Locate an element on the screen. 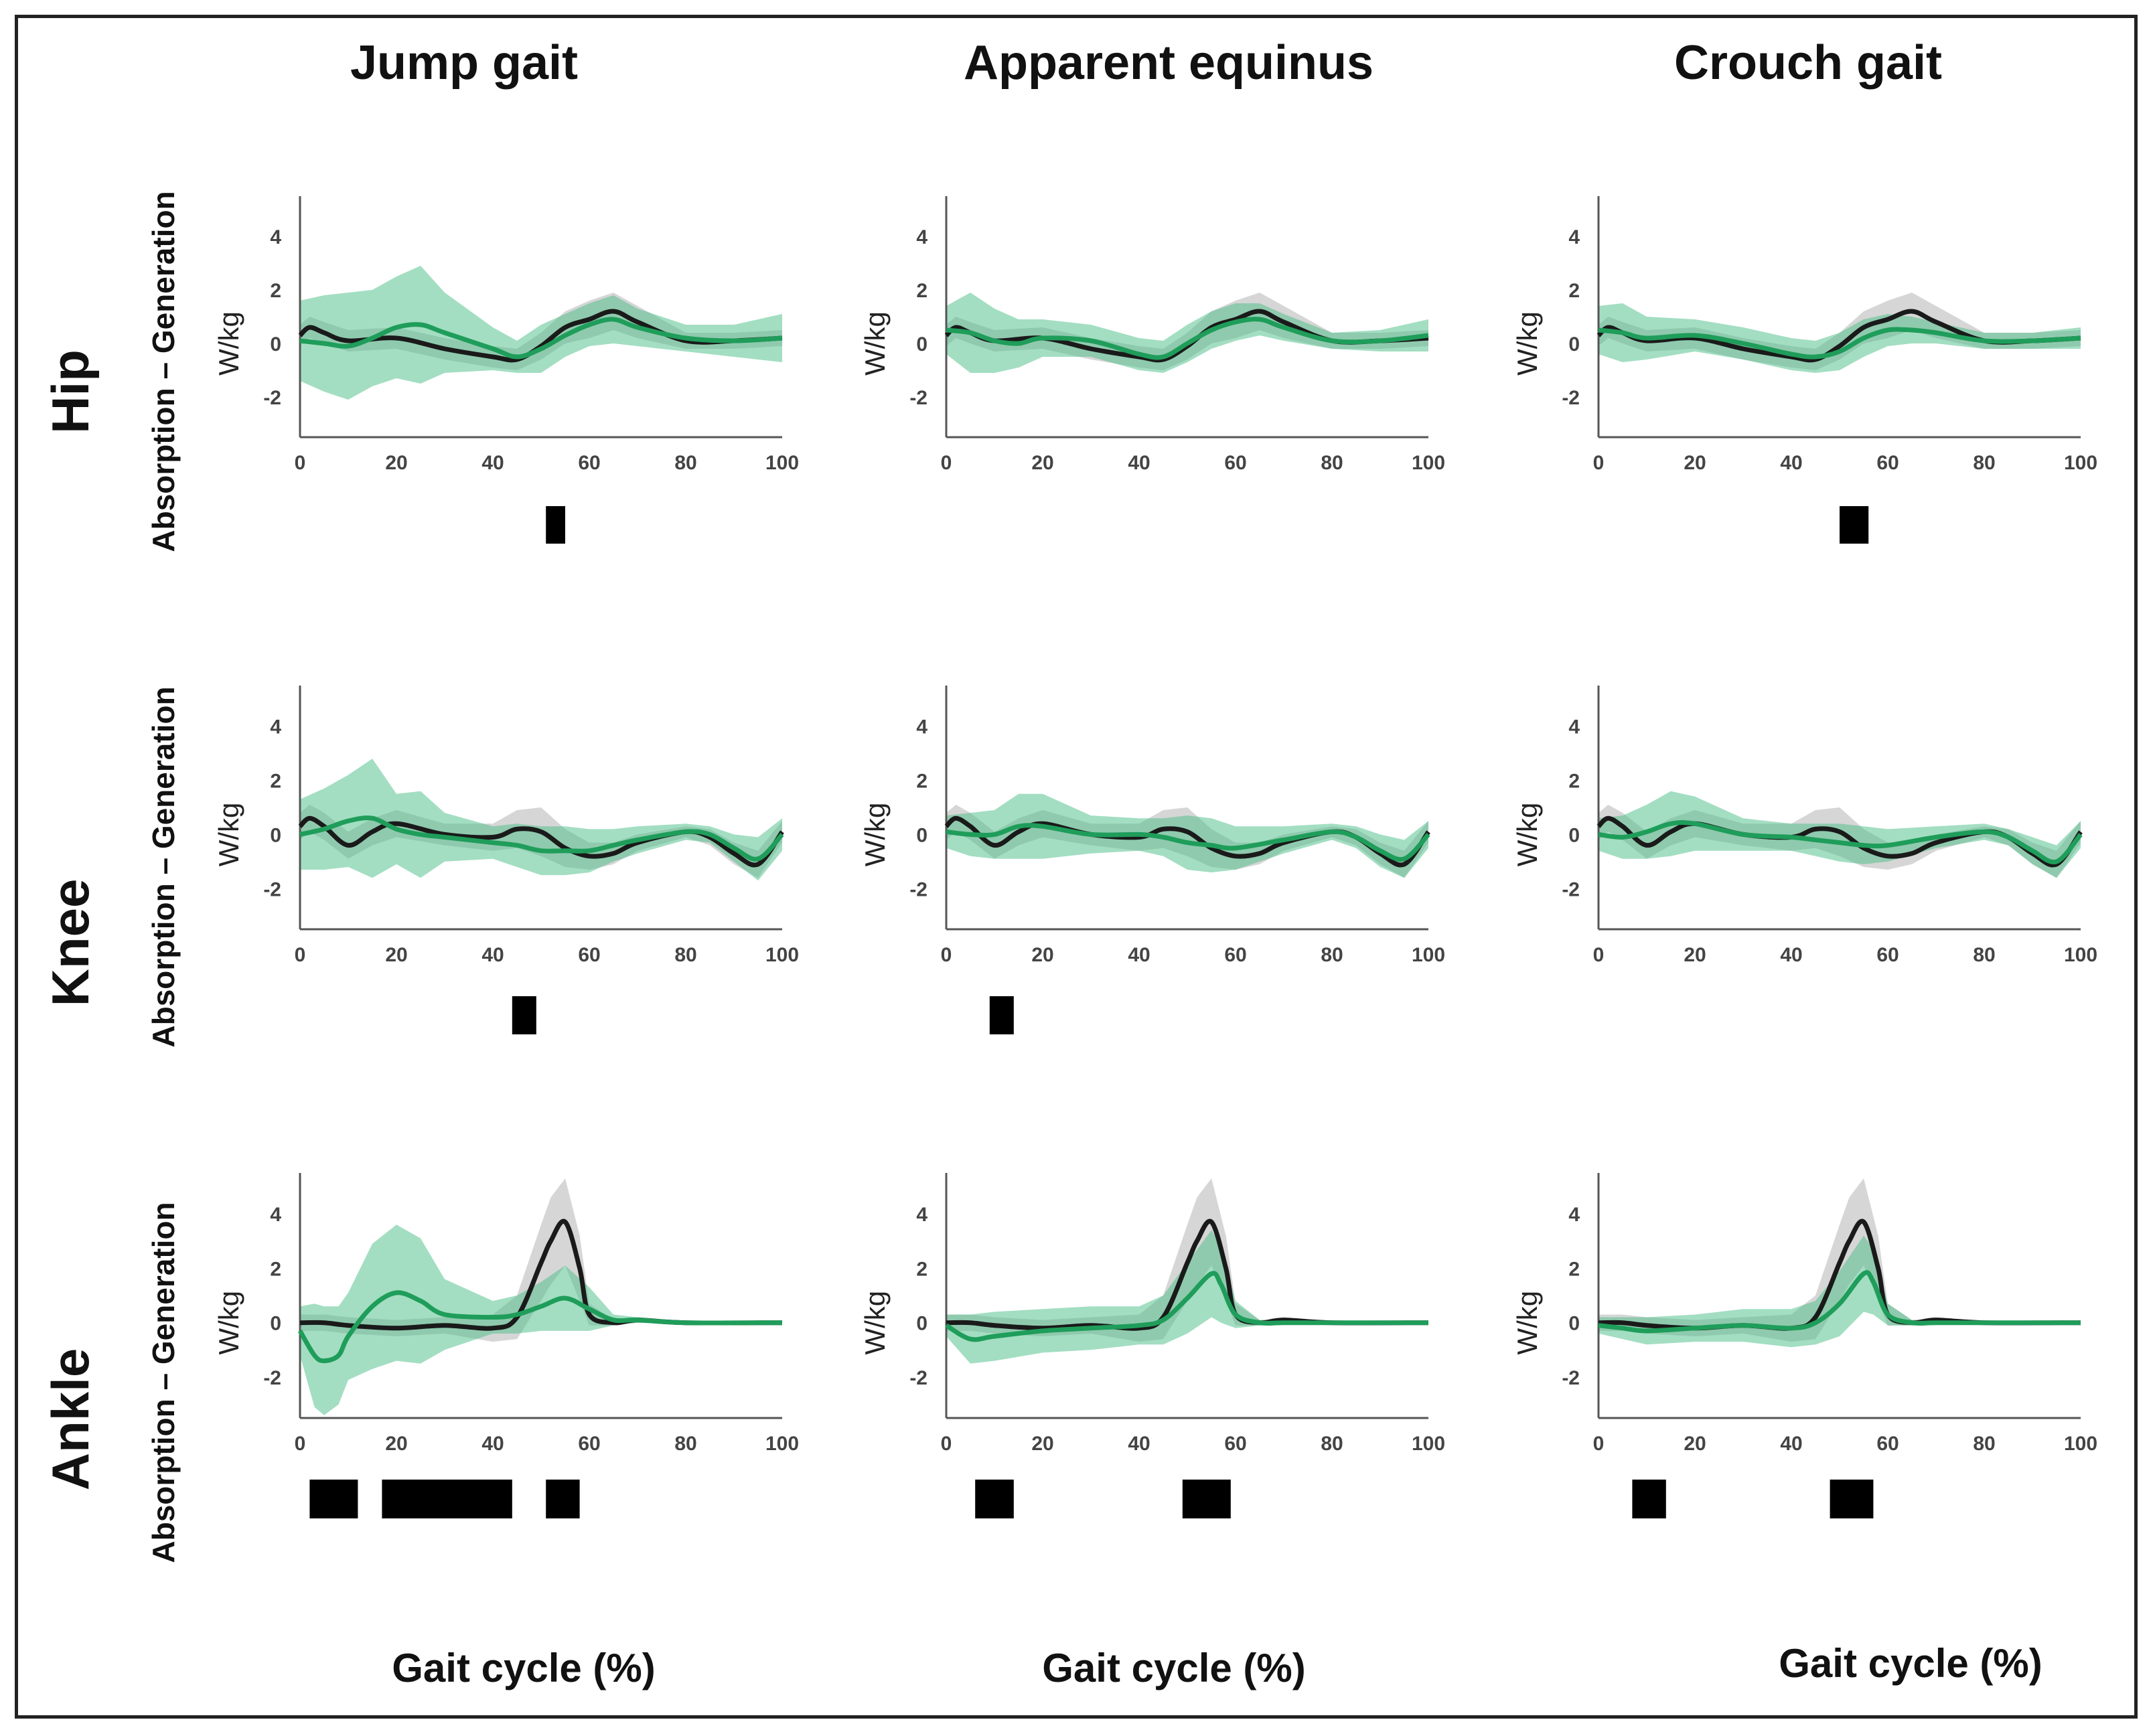 This screenshot has height=1736, width=2155. column-title: Crouch gait is located at coordinates (1808, 63).